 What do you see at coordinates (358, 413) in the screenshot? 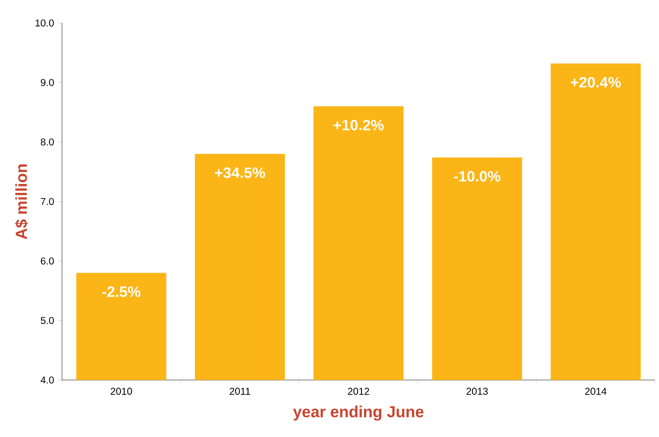
I see `x-axis-title: year ending June` at bounding box center [358, 413].